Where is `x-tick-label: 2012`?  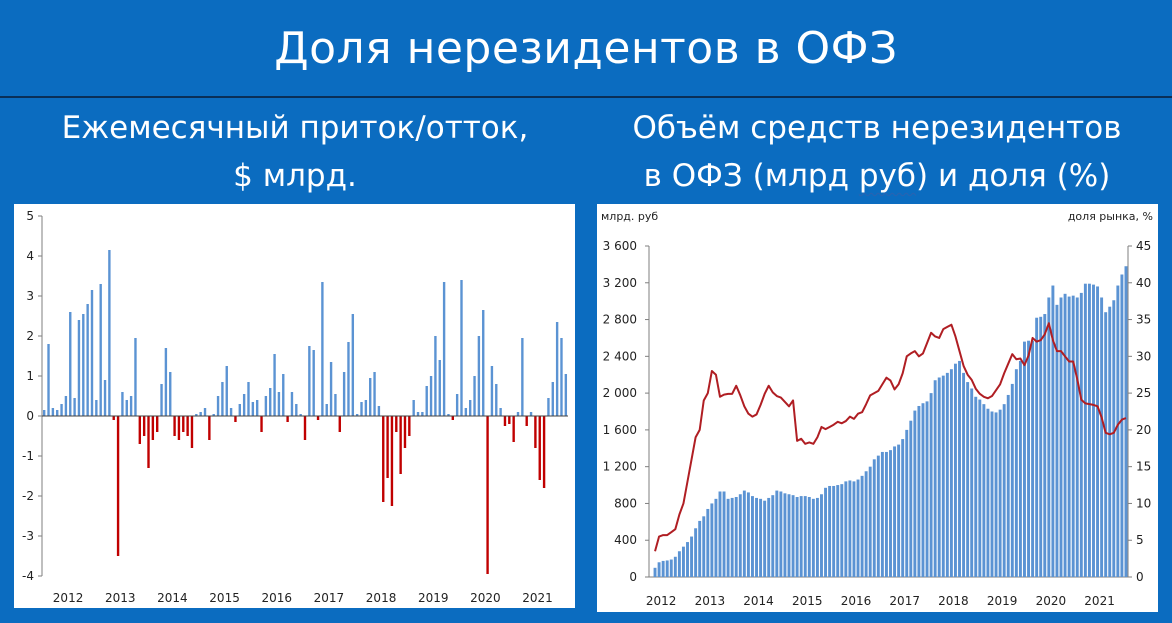
x-tick-label: 2012 is located at coordinates (661, 601).